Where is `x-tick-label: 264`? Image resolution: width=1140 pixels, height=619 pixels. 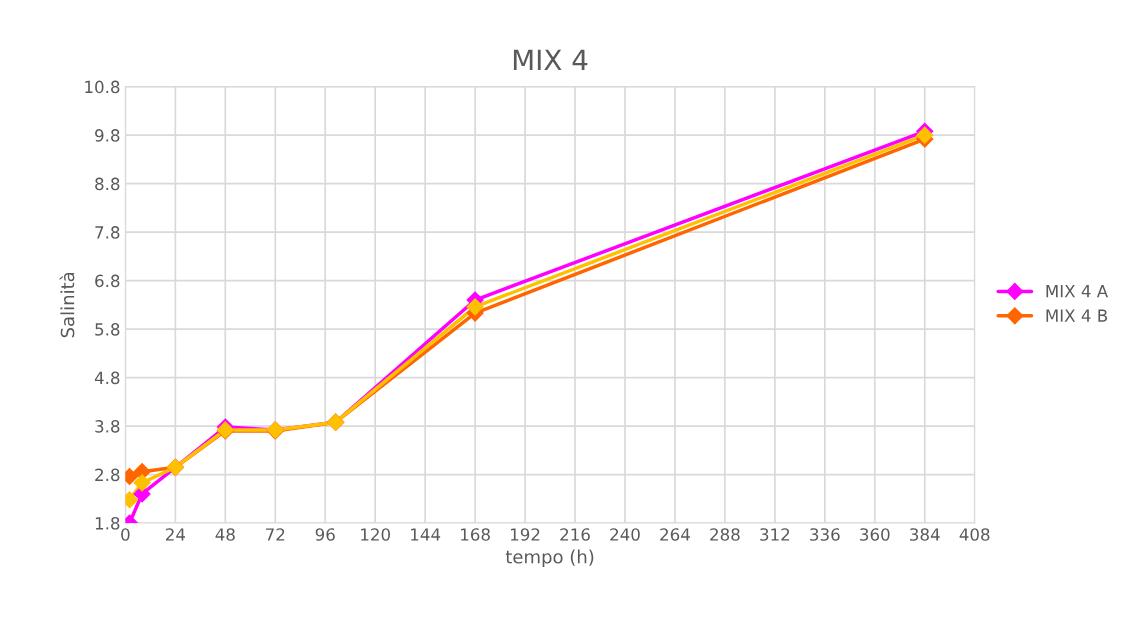
x-tick-label: 264 is located at coordinates (675, 534).